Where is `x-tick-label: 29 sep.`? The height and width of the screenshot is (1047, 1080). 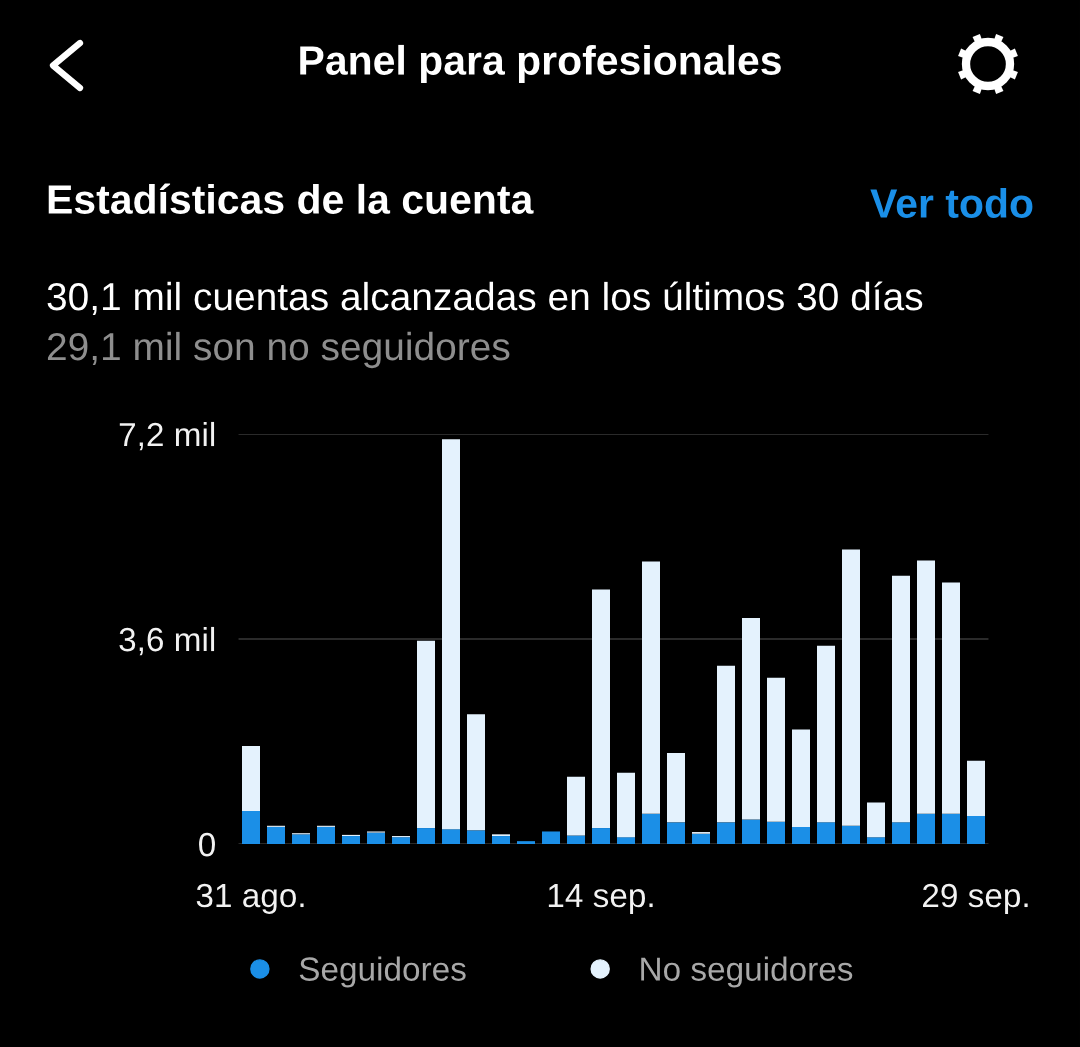
x-tick-label: 29 sep. is located at coordinates (975, 898).